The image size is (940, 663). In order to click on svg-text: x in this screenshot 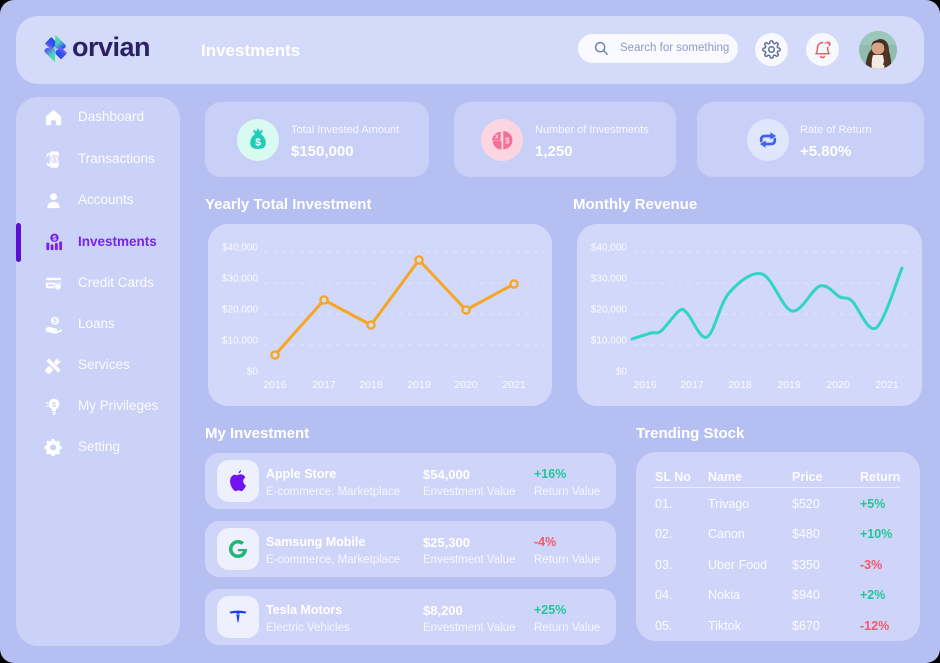, I will do `click(497, 137)`.